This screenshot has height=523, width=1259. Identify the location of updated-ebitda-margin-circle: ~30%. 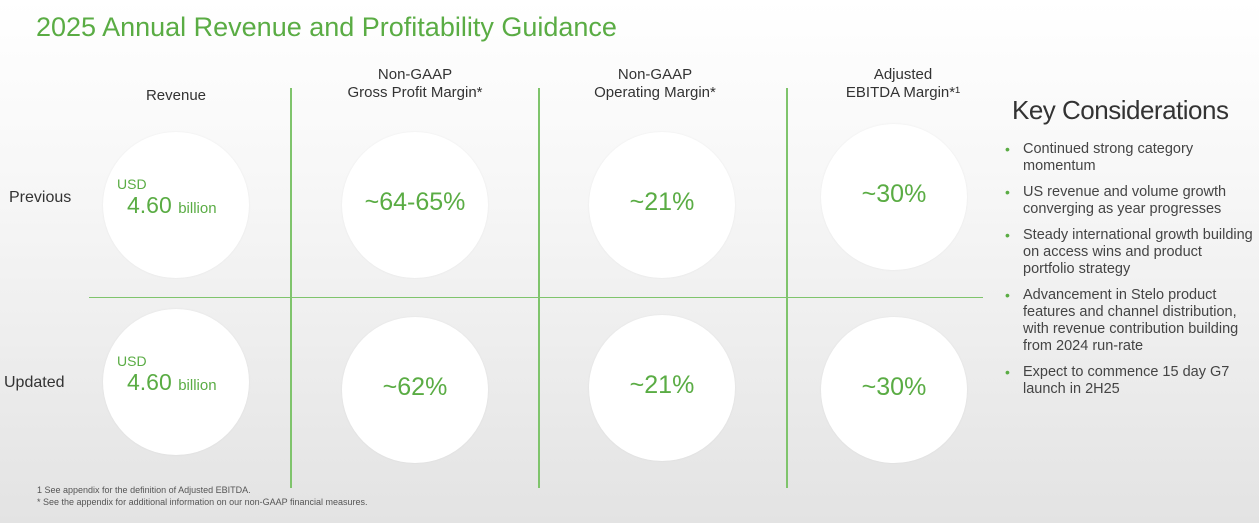
(894, 390).